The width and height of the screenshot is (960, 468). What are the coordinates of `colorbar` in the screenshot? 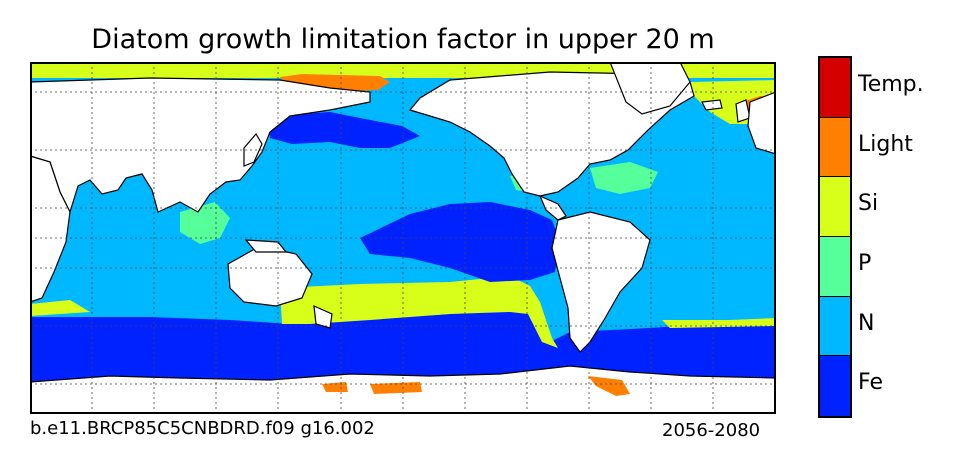 It's located at (835, 237).